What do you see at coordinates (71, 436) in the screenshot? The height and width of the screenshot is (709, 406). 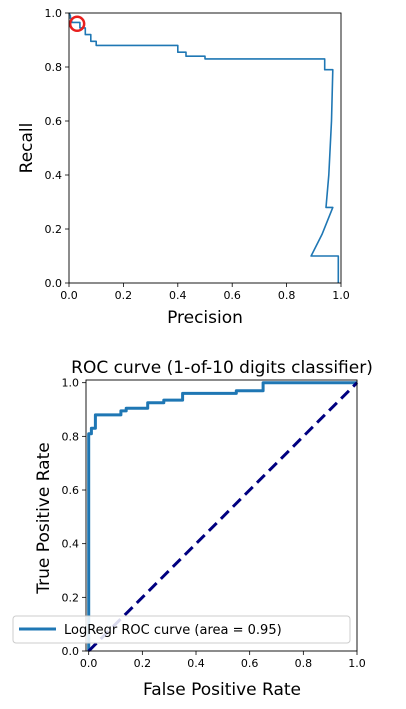 I see `roc-y-tick-label: 0.8` at bounding box center [71, 436].